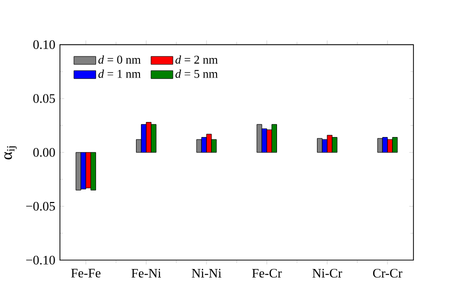 Image resolution: width=474 pixels, height=282 pixels. What do you see at coordinates (387, 273) in the screenshot?
I see `x-tick-label: Cr-Cr` at bounding box center [387, 273].